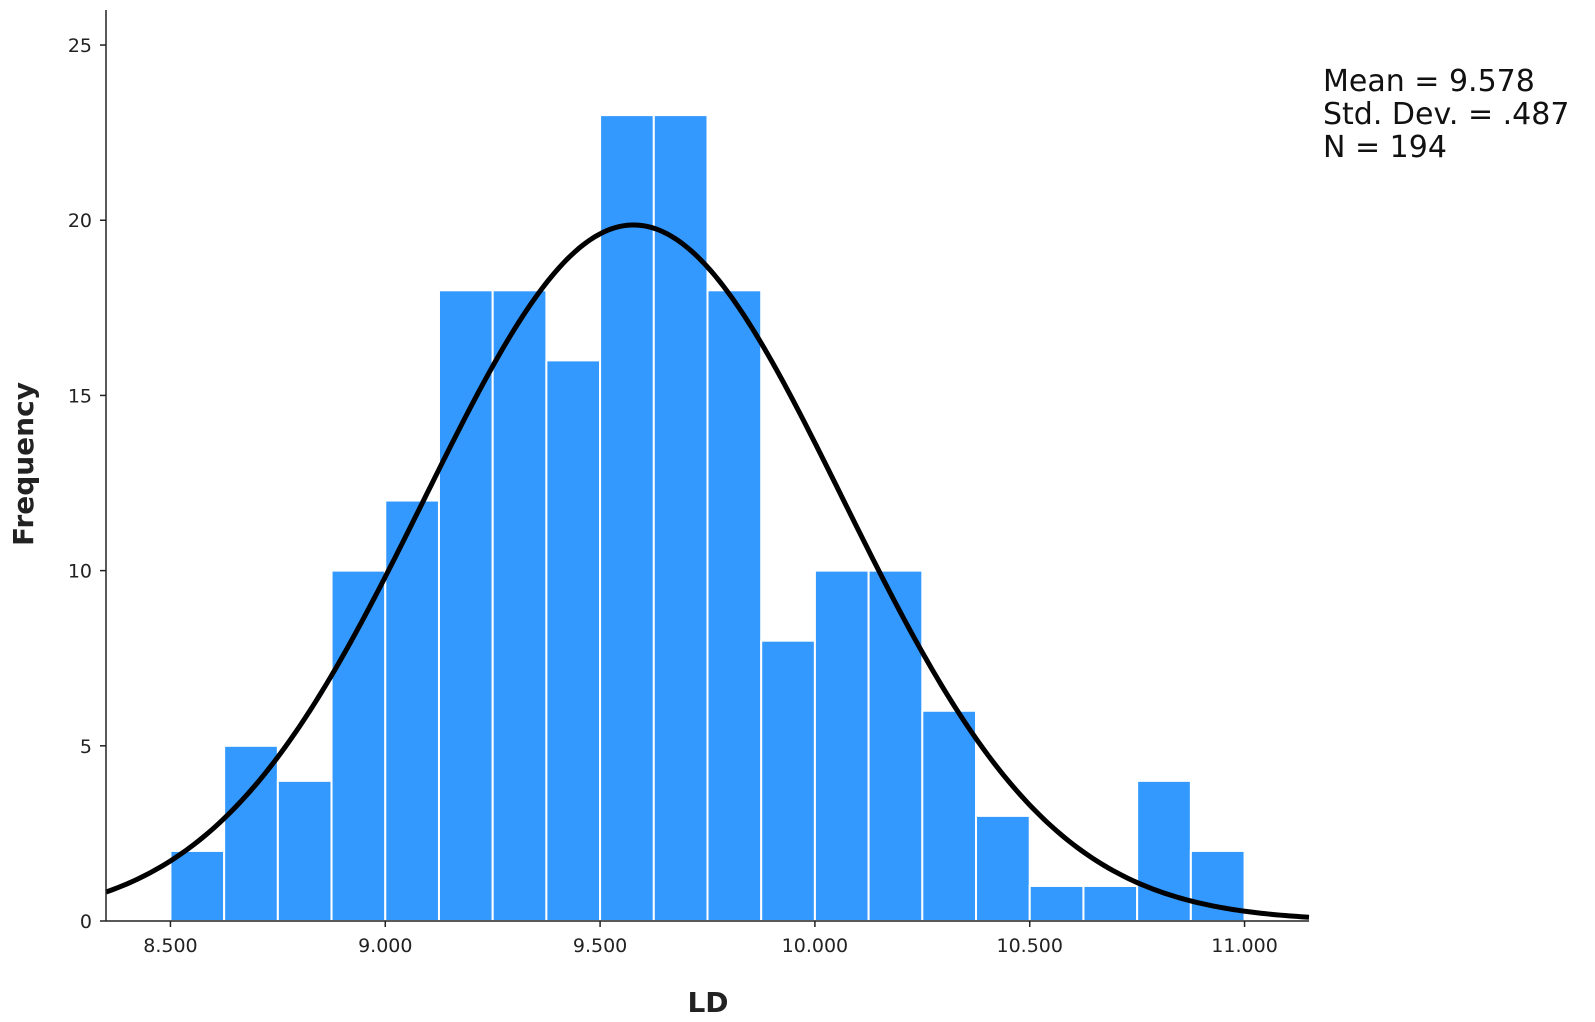  Describe the element at coordinates (86, 922) in the screenshot. I see `y-tick-label: 0` at that location.